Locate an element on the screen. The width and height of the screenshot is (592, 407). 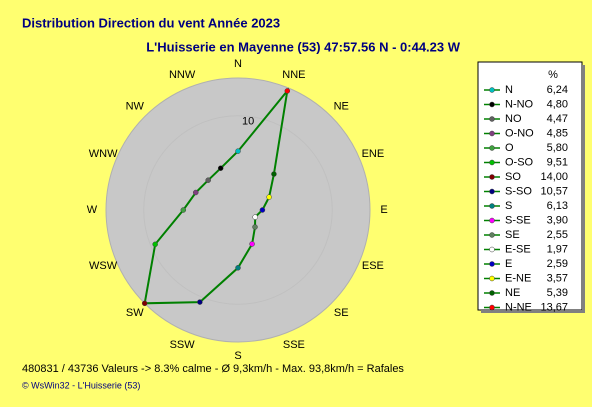
legend-box is located at coordinates (530, 186).